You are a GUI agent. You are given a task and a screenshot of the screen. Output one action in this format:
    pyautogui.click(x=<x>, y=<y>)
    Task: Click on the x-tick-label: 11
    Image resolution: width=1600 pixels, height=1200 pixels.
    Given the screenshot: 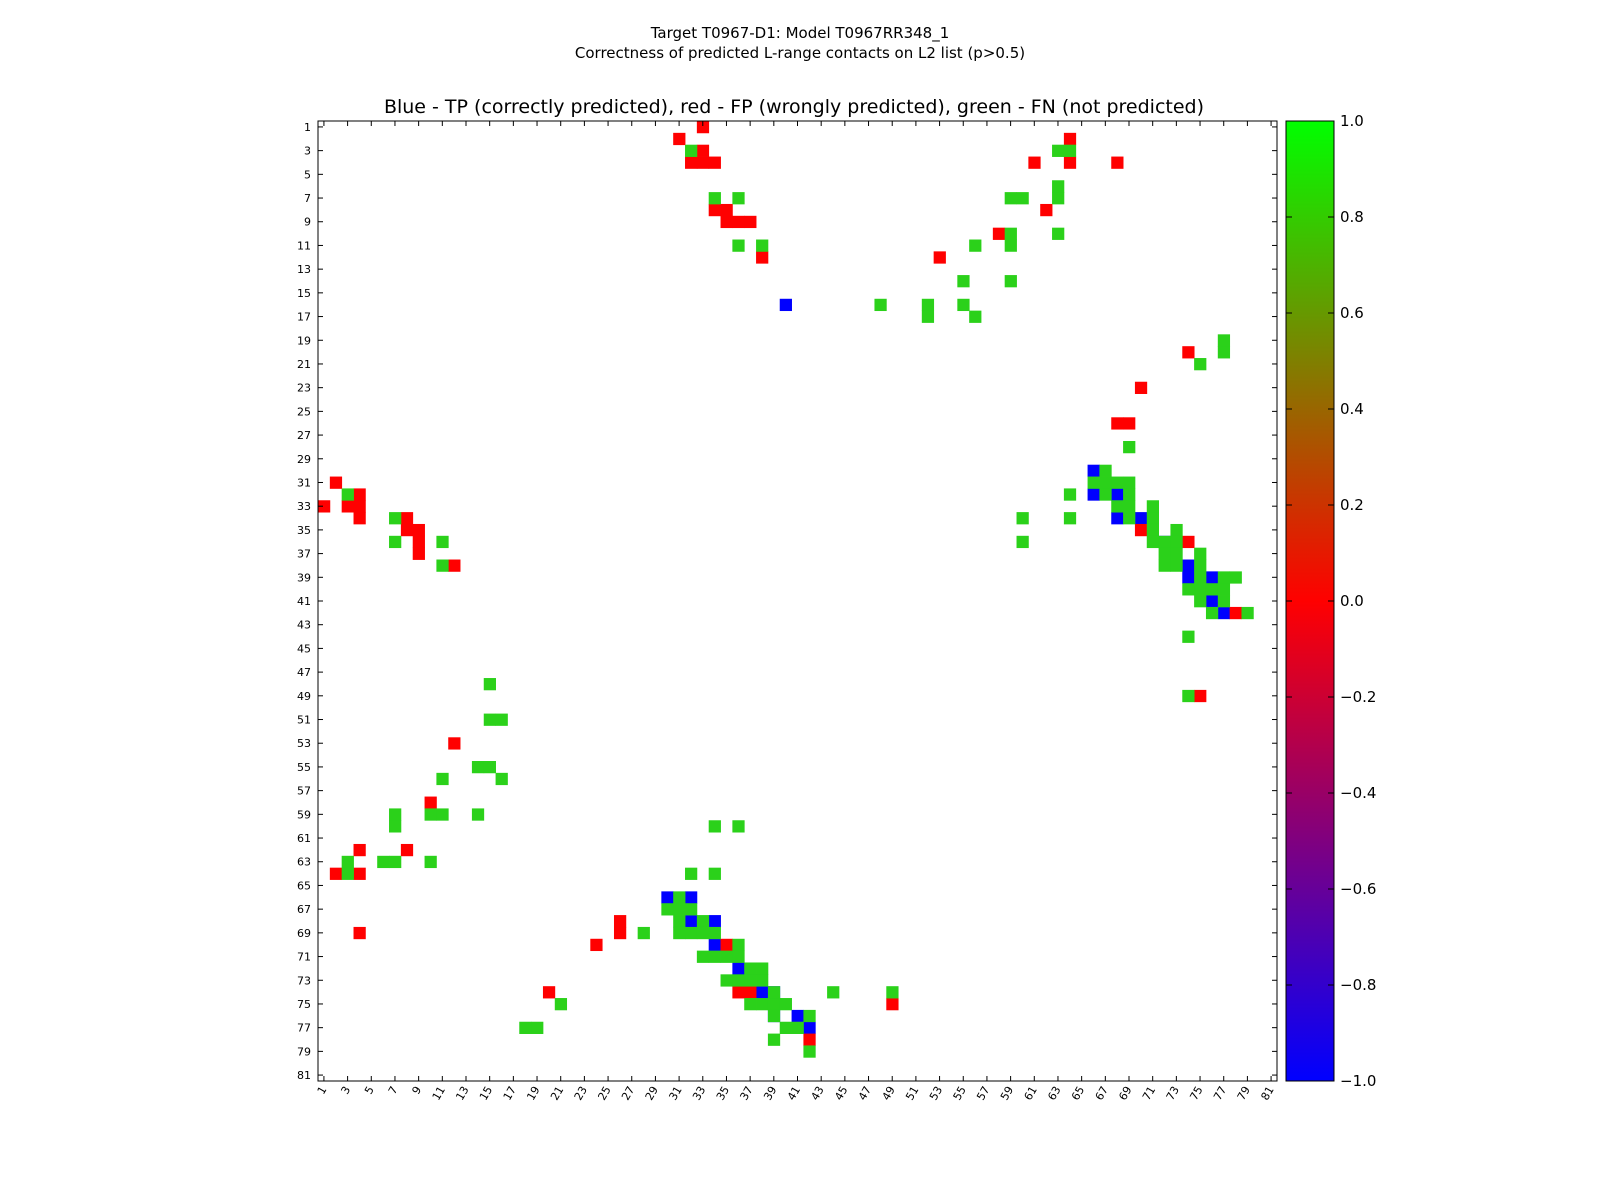 What is the action you would take?
    pyautogui.click(x=439, y=1093)
    